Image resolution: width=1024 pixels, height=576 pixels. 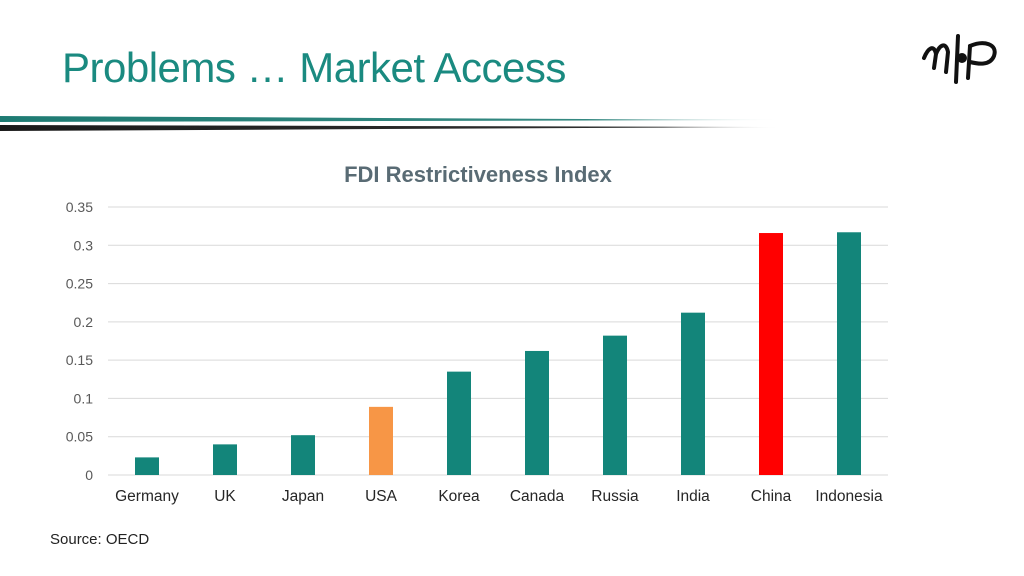 What do you see at coordinates (79, 207) in the screenshot?
I see `y-tick-label: 0.35` at bounding box center [79, 207].